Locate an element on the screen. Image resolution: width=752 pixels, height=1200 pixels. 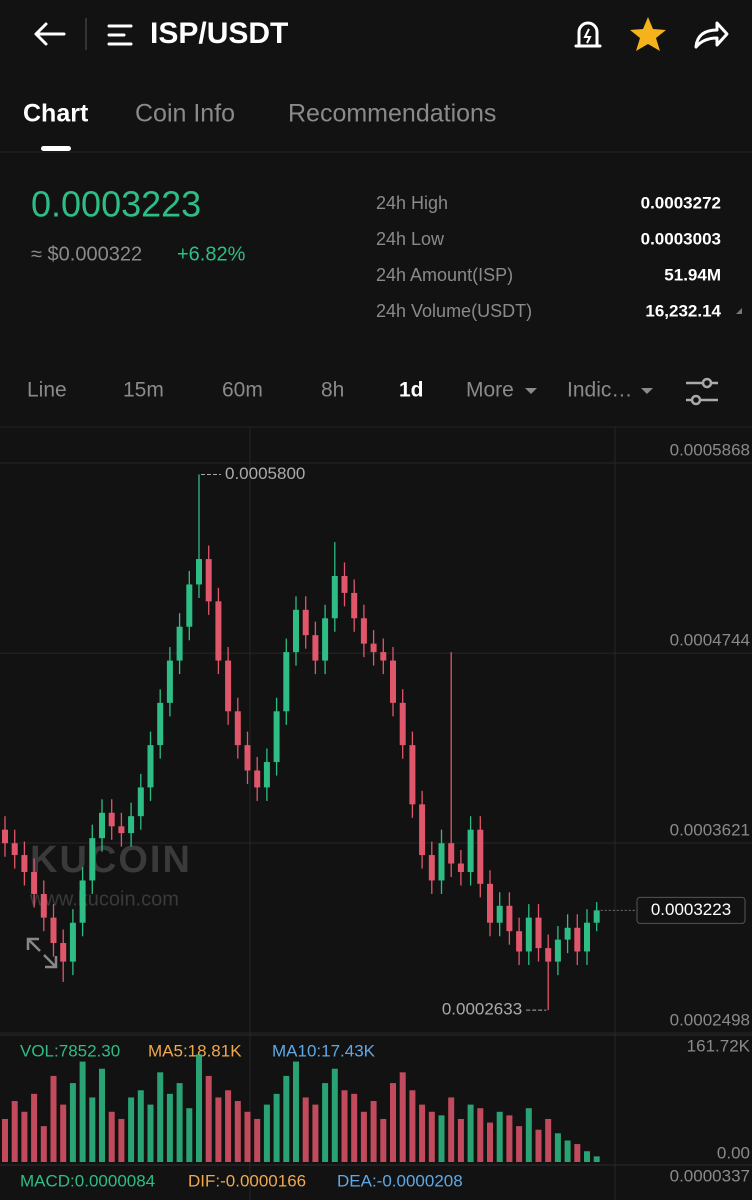
share-button is located at coordinates (711, 35).